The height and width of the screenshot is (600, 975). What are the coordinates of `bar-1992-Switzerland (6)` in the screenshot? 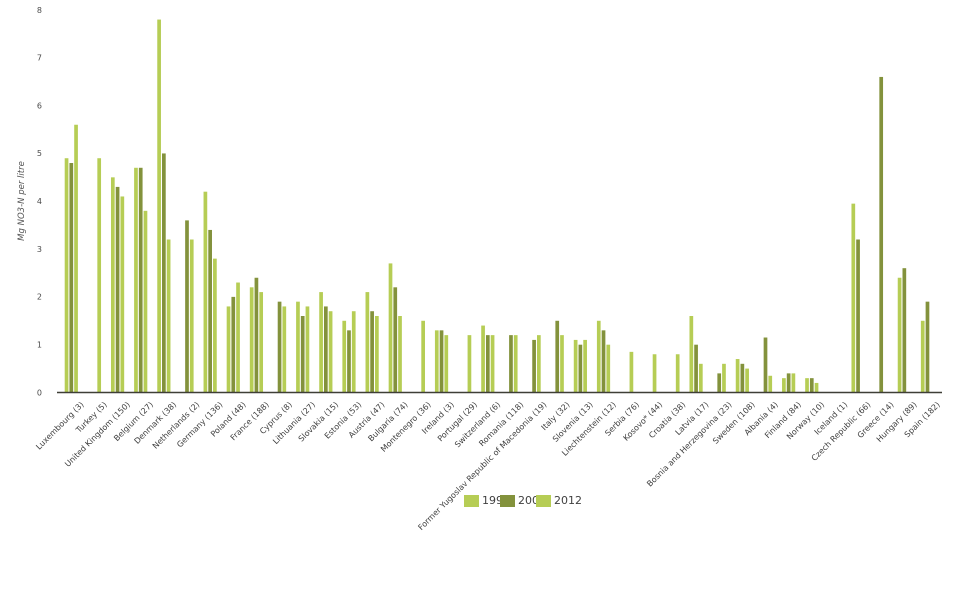 It's located at (483, 359).